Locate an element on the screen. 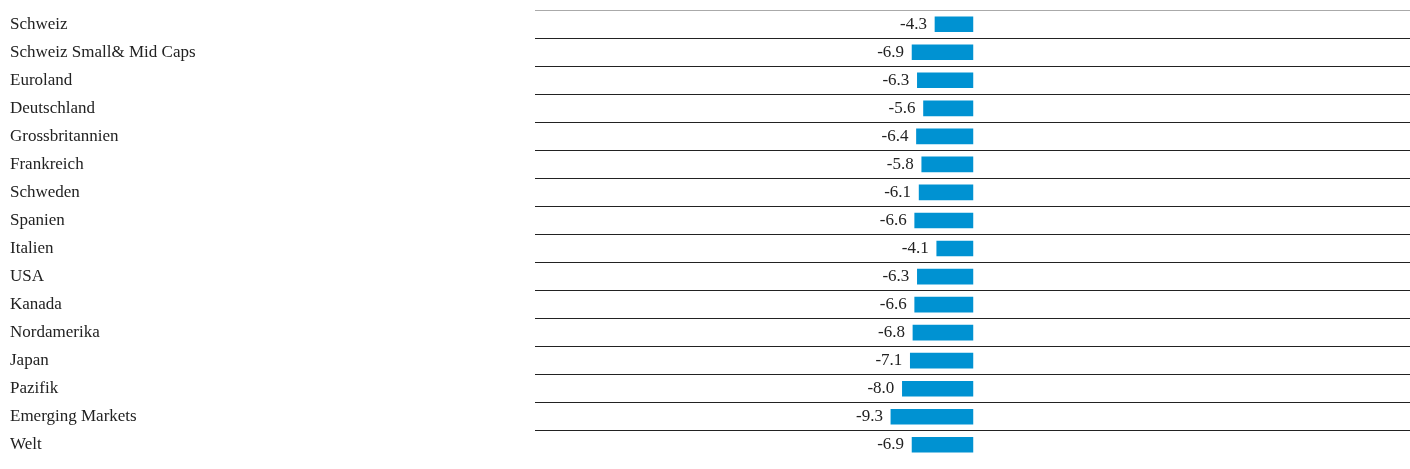 The image size is (1410, 469). data-label: -7.1 is located at coordinates (889, 360).